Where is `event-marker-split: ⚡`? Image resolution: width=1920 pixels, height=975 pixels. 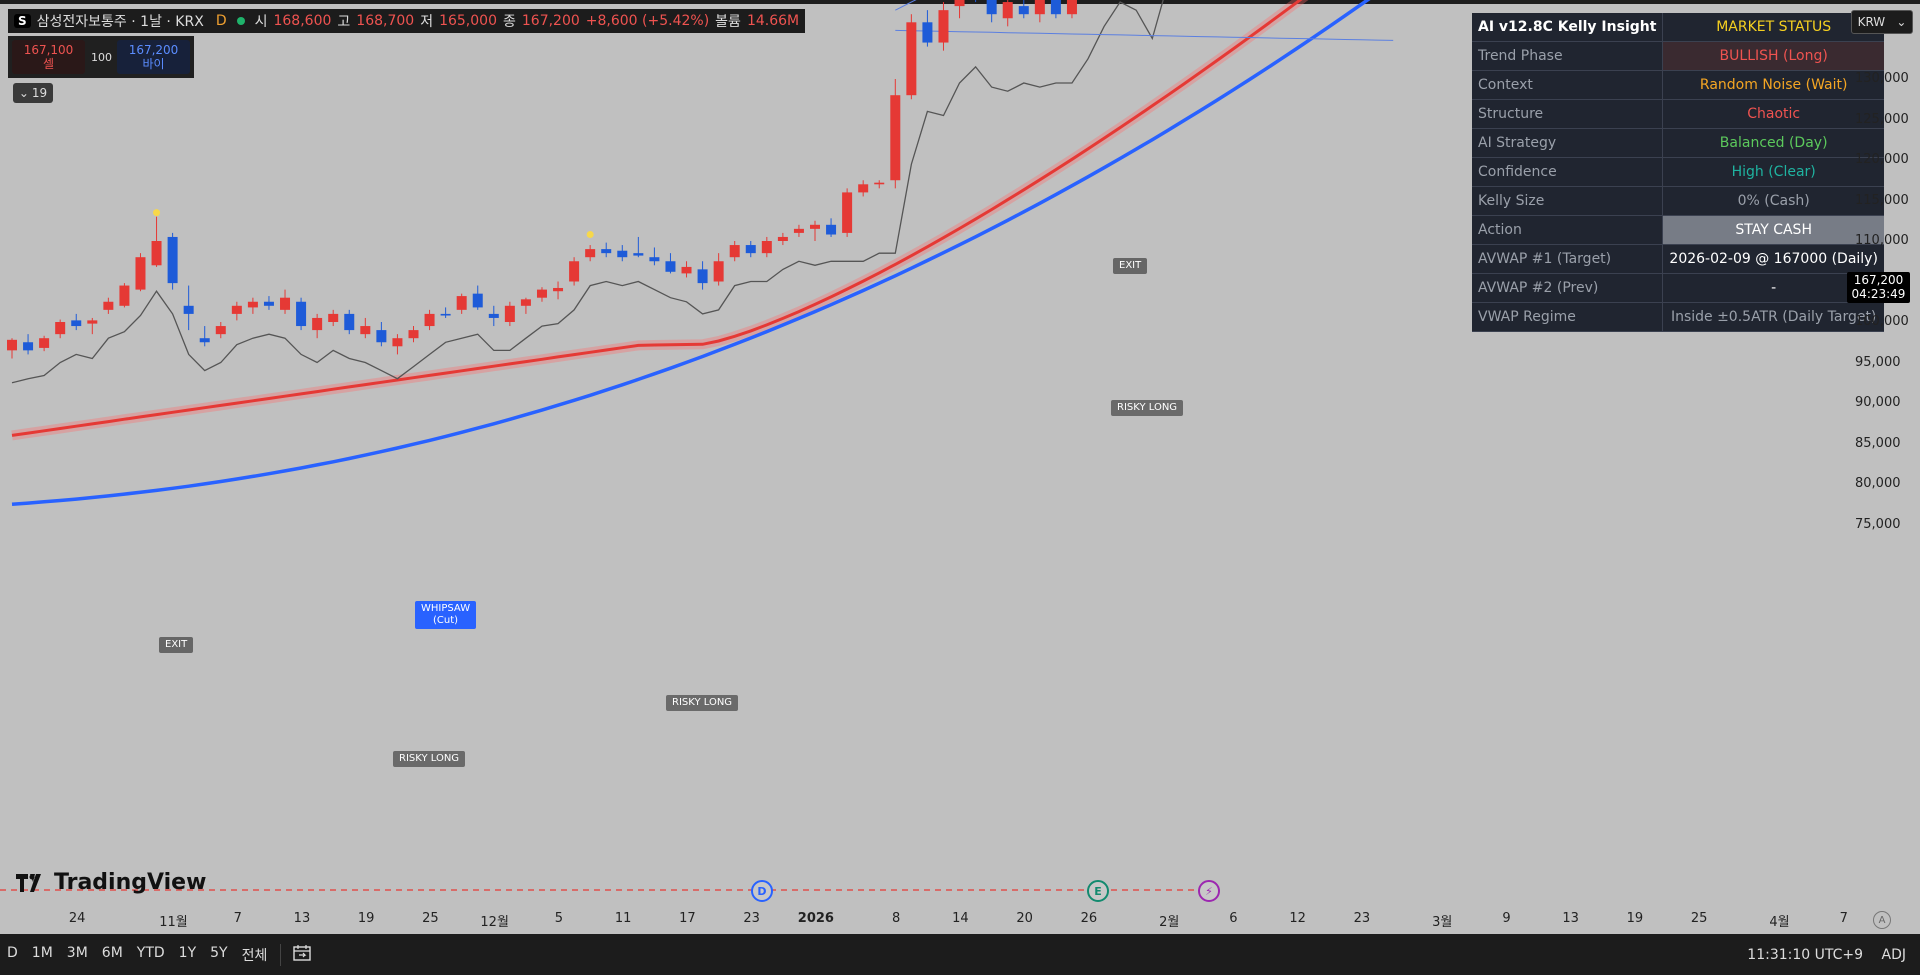
event-marker-split: ⚡ is located at coordinates (1209, 891).